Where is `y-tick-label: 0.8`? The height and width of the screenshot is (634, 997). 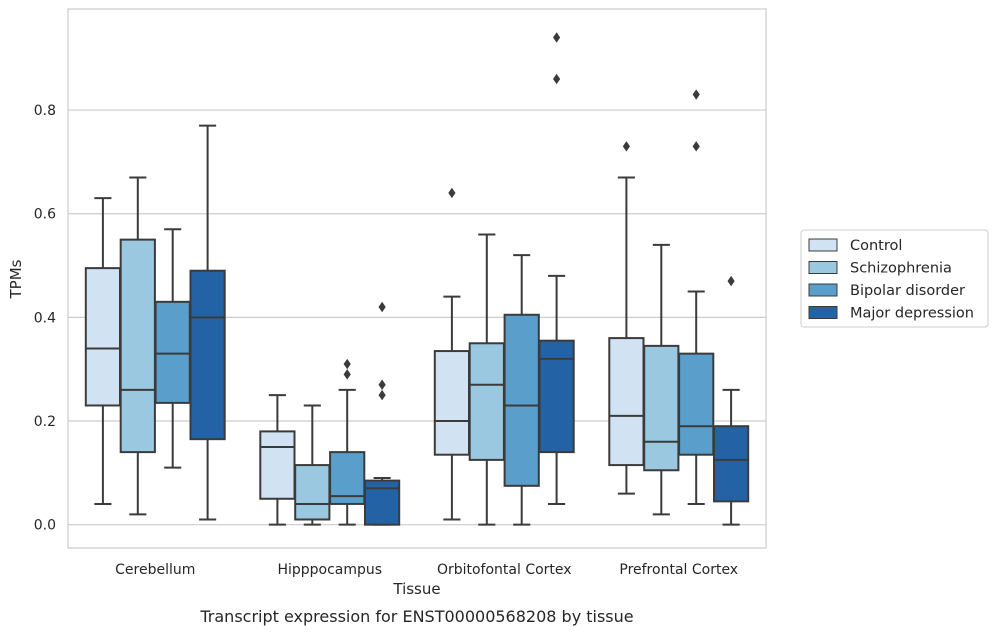 y-tick-label: 0.8 is located at coordinates (45, 111).